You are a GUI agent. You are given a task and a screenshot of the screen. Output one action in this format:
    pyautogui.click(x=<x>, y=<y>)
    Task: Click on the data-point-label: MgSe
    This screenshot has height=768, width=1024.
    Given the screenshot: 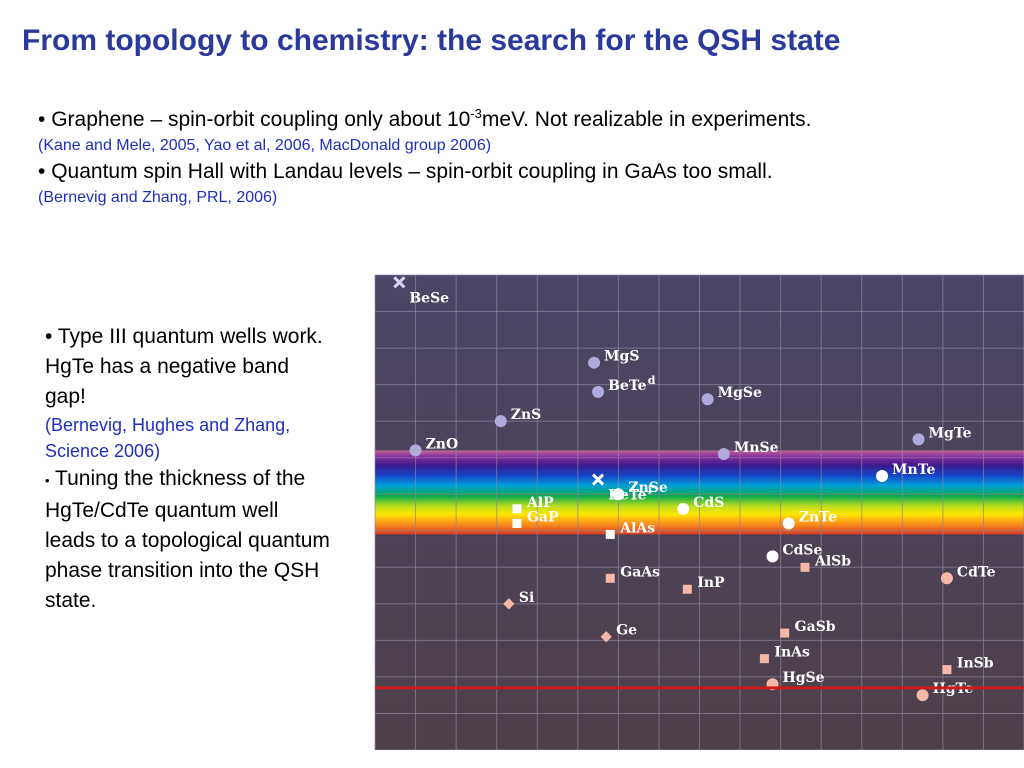 What is the action you would take?
    pyautogui.click(x=740, y=393)
    